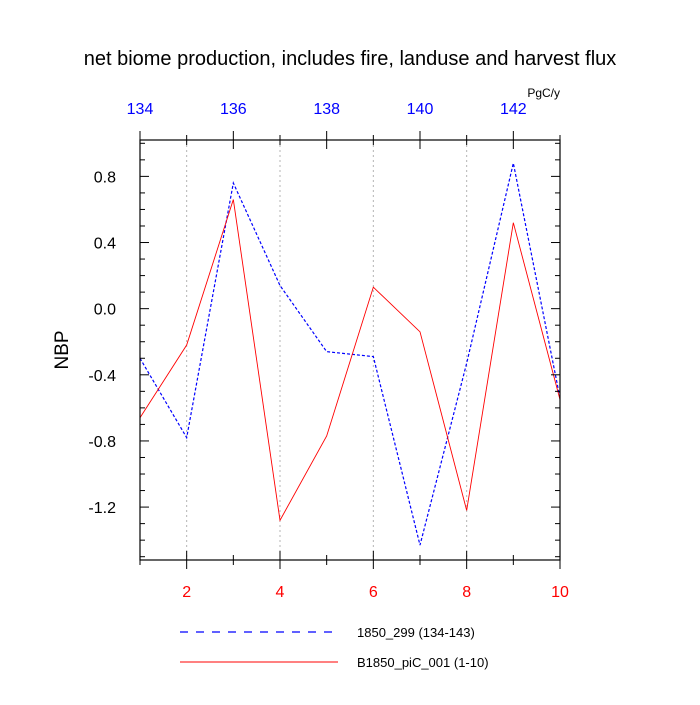 The image size is (700, 705). What do you see at coordinates (233, 109) in the screenshot?
I see `x-top-tick-label: 136` at bounding box center [233, 109].